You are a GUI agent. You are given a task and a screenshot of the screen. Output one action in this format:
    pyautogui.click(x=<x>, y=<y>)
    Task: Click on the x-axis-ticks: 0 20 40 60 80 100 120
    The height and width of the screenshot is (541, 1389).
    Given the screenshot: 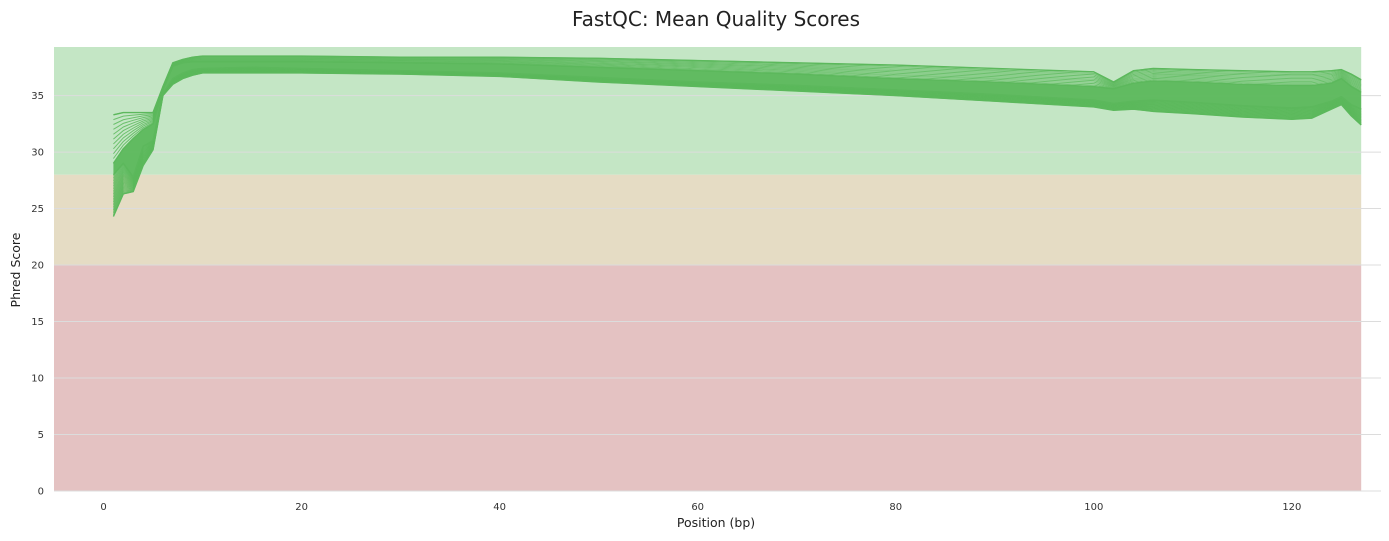 What is the action you would take?
    pyautogui.click(x=700, y=507)
    